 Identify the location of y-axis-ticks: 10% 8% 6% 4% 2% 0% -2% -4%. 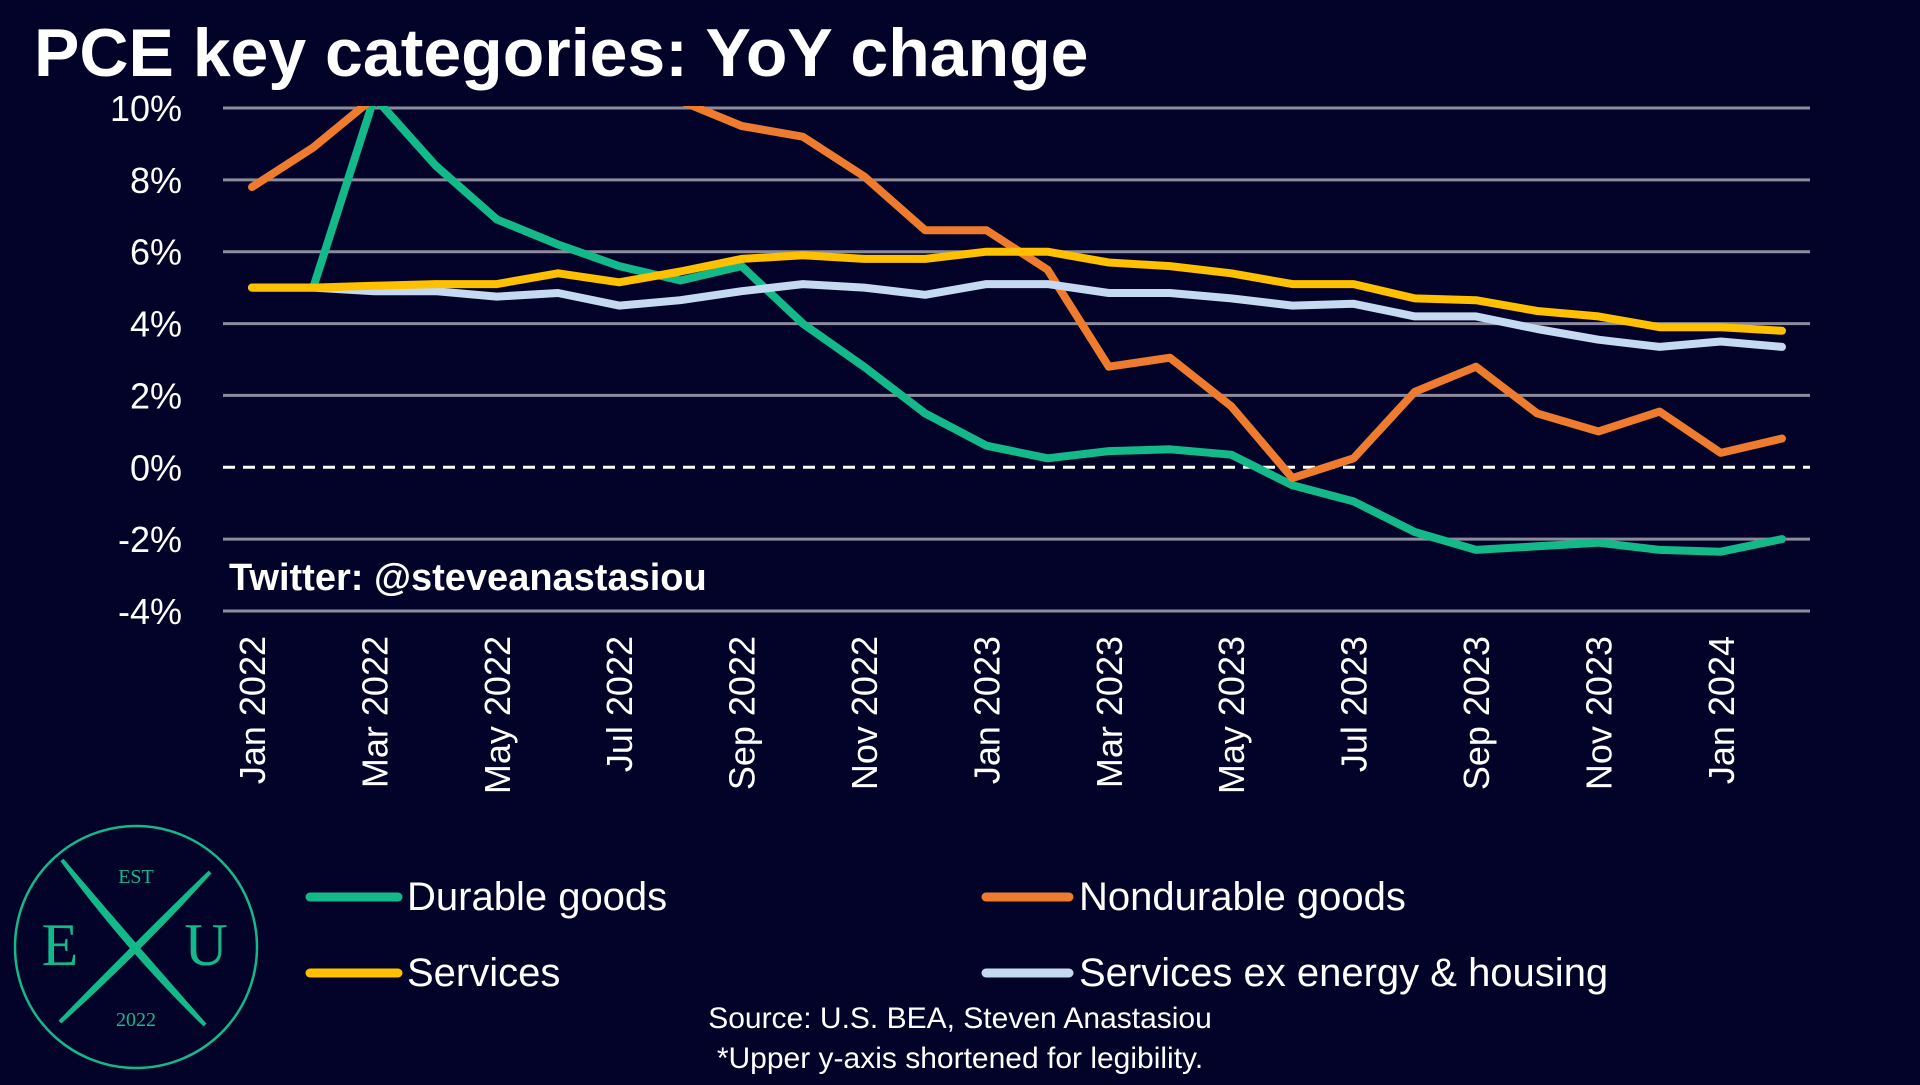
(146, 360).